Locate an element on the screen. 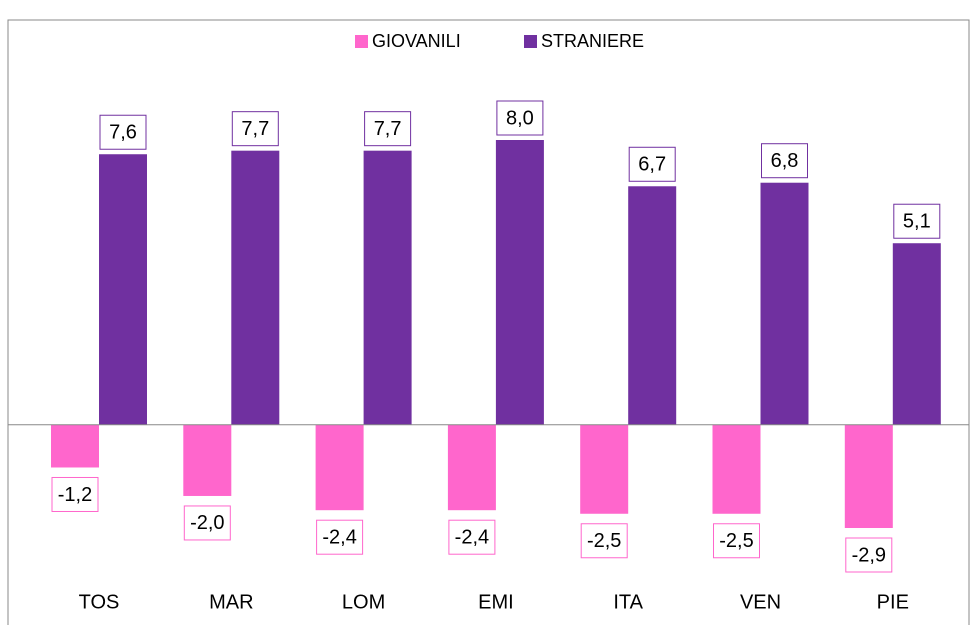  x-tick-label: EMI is located at coordinates (496, 602).